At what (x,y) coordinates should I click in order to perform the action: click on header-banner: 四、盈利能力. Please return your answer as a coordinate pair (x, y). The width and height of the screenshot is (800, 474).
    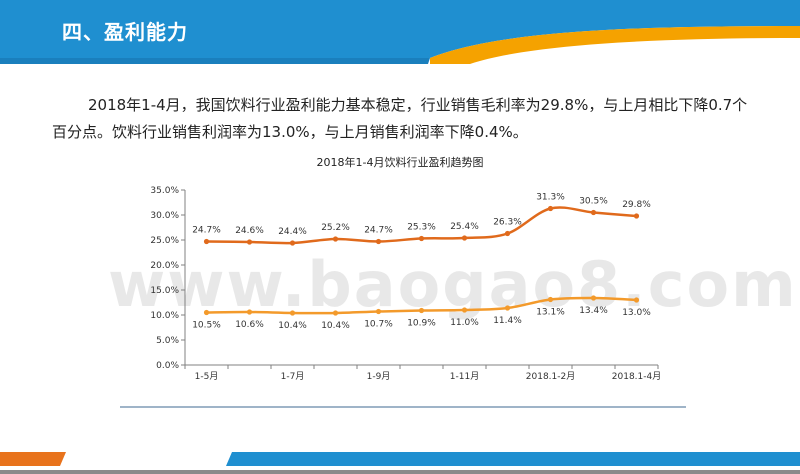
    Looking at the image, I should click on (400, 32).